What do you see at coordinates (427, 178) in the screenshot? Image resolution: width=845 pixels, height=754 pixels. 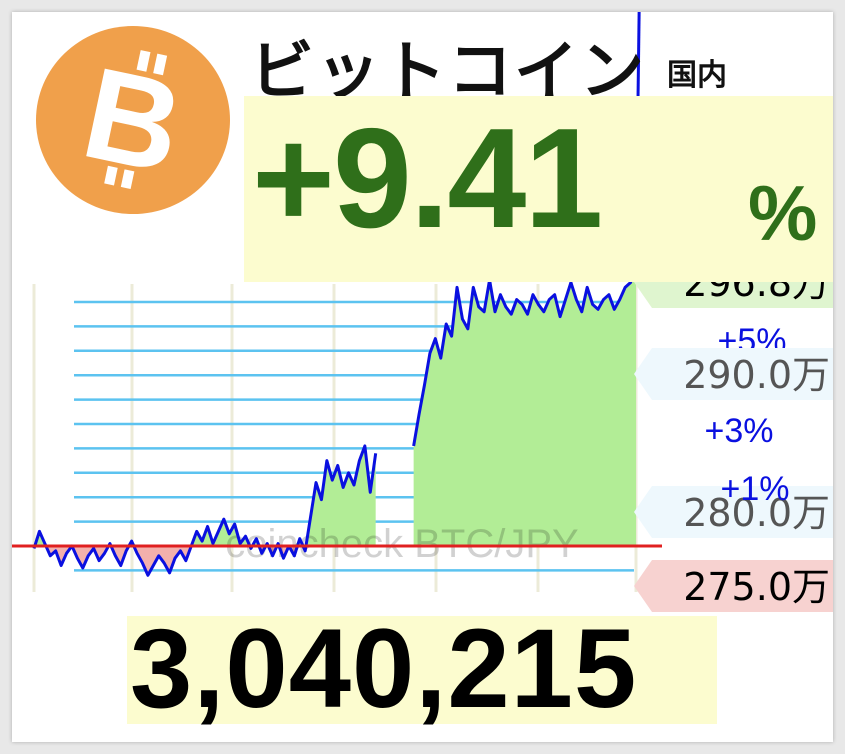 I see `percent-change: +9.41` at bounding box center [427, 178].